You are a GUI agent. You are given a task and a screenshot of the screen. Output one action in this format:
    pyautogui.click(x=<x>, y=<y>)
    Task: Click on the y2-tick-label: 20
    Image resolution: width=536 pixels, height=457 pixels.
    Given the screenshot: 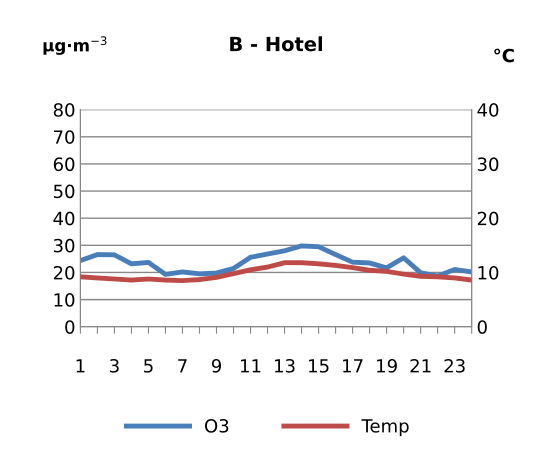 What is the action you would take?
    pyautogui.click(x=488, y=219)
    